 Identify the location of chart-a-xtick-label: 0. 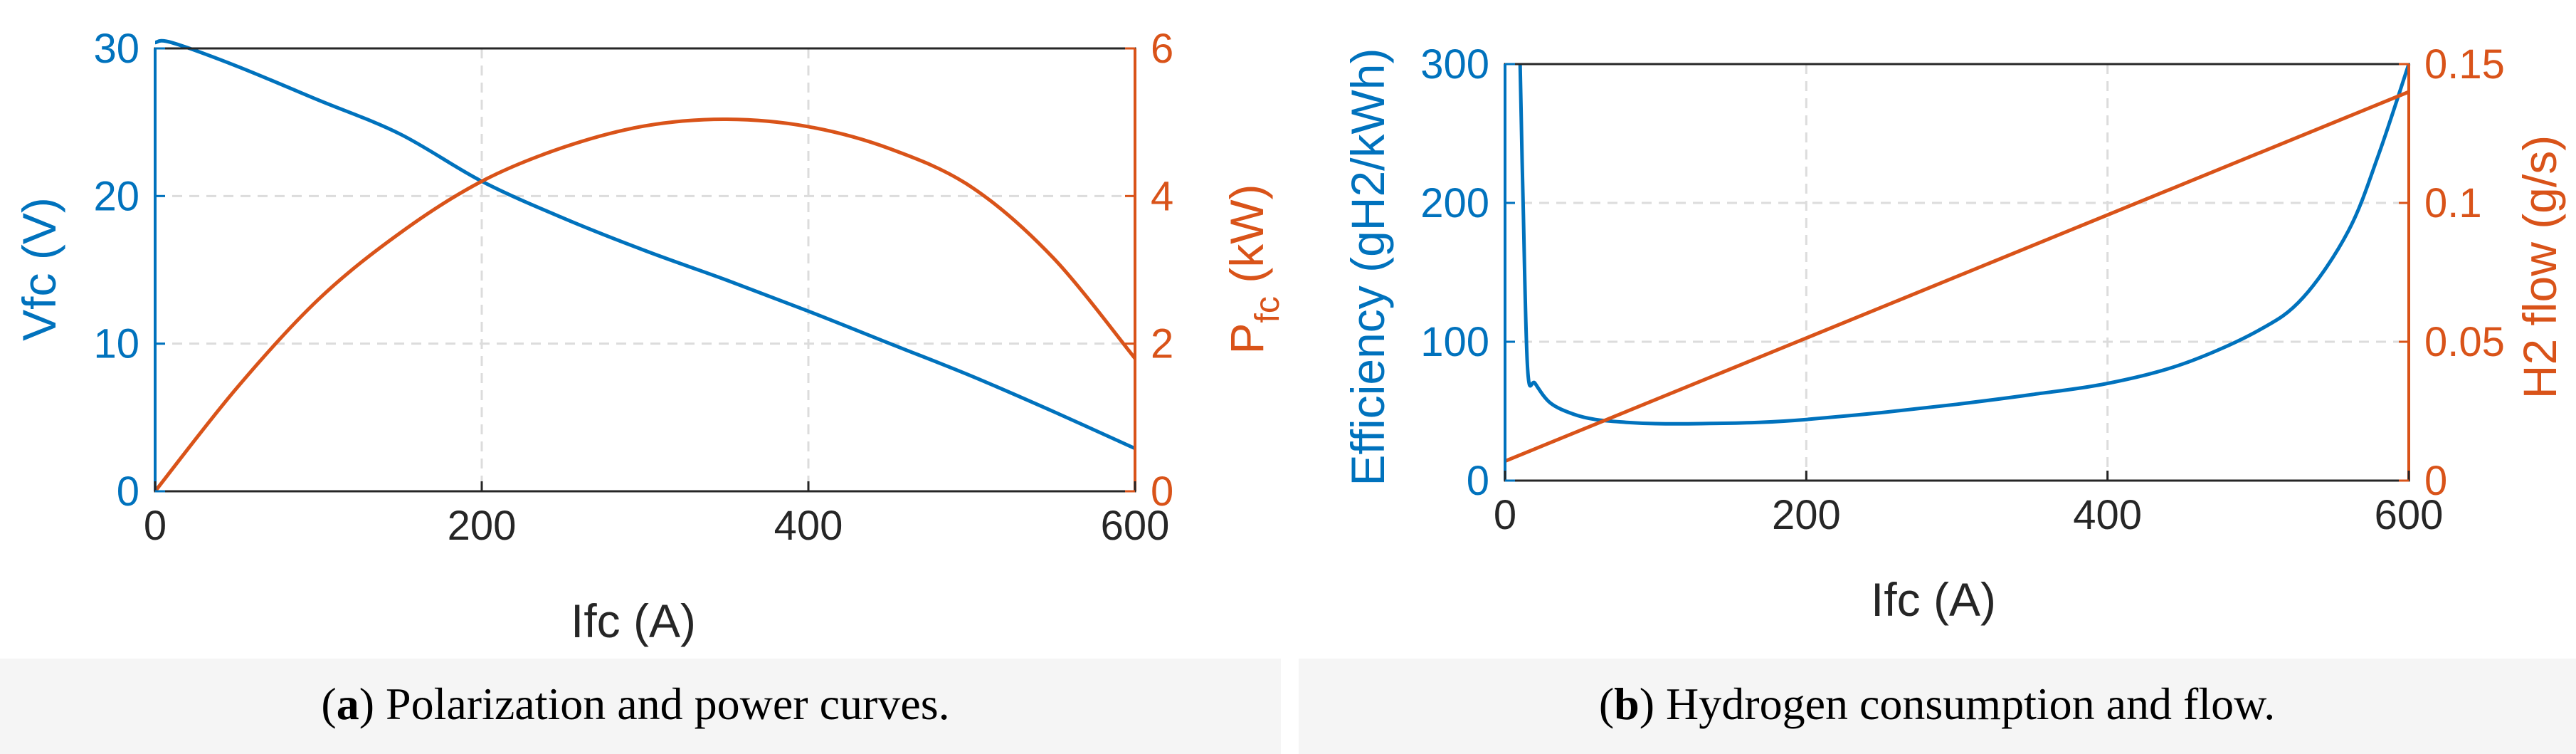
(155, 526).